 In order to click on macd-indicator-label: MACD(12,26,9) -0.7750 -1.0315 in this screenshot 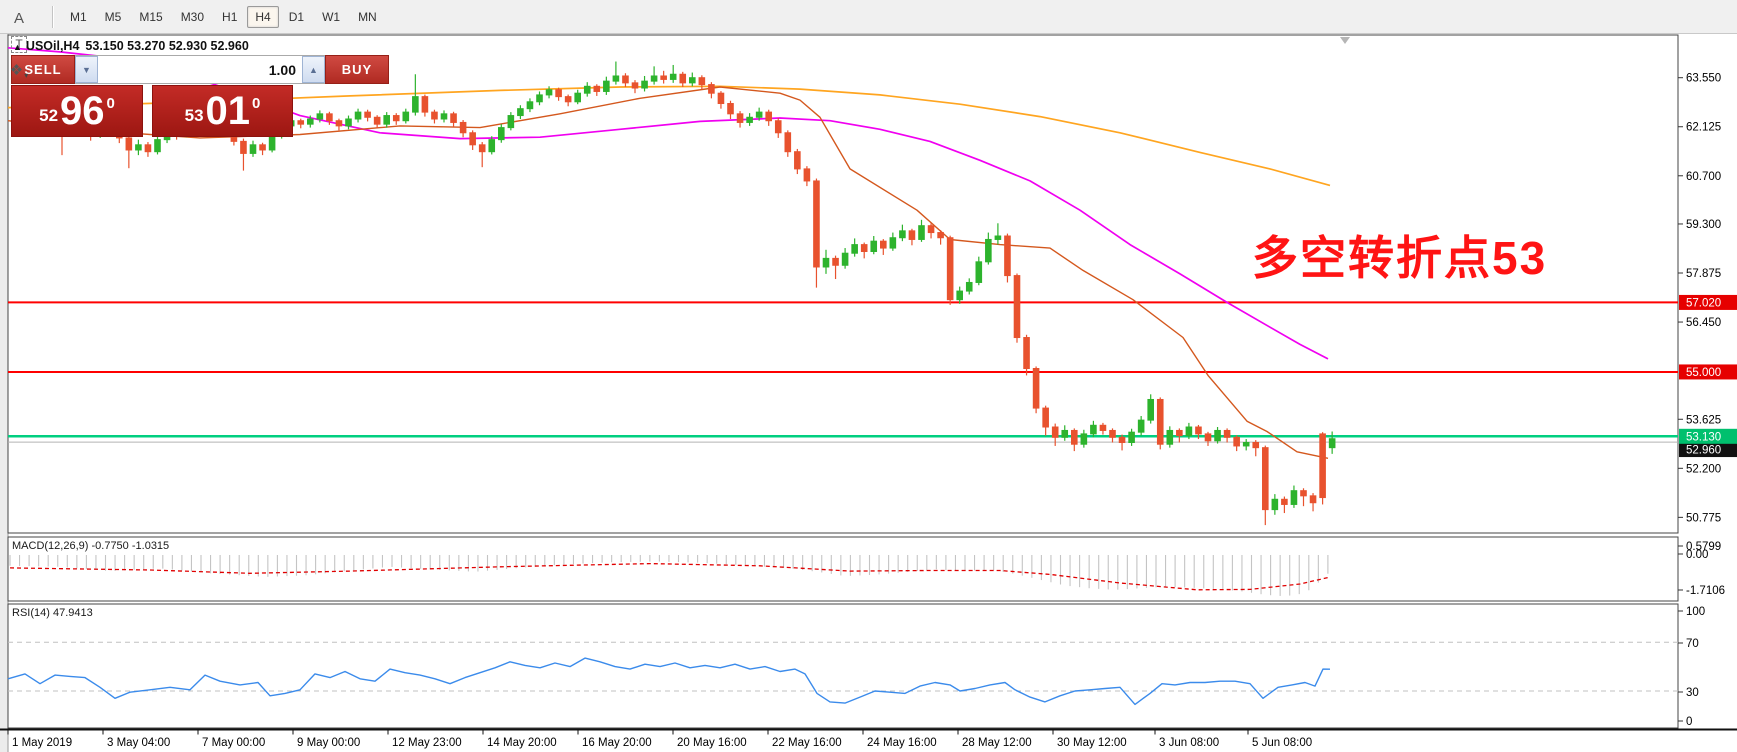, I will do `click(90, 546)`.